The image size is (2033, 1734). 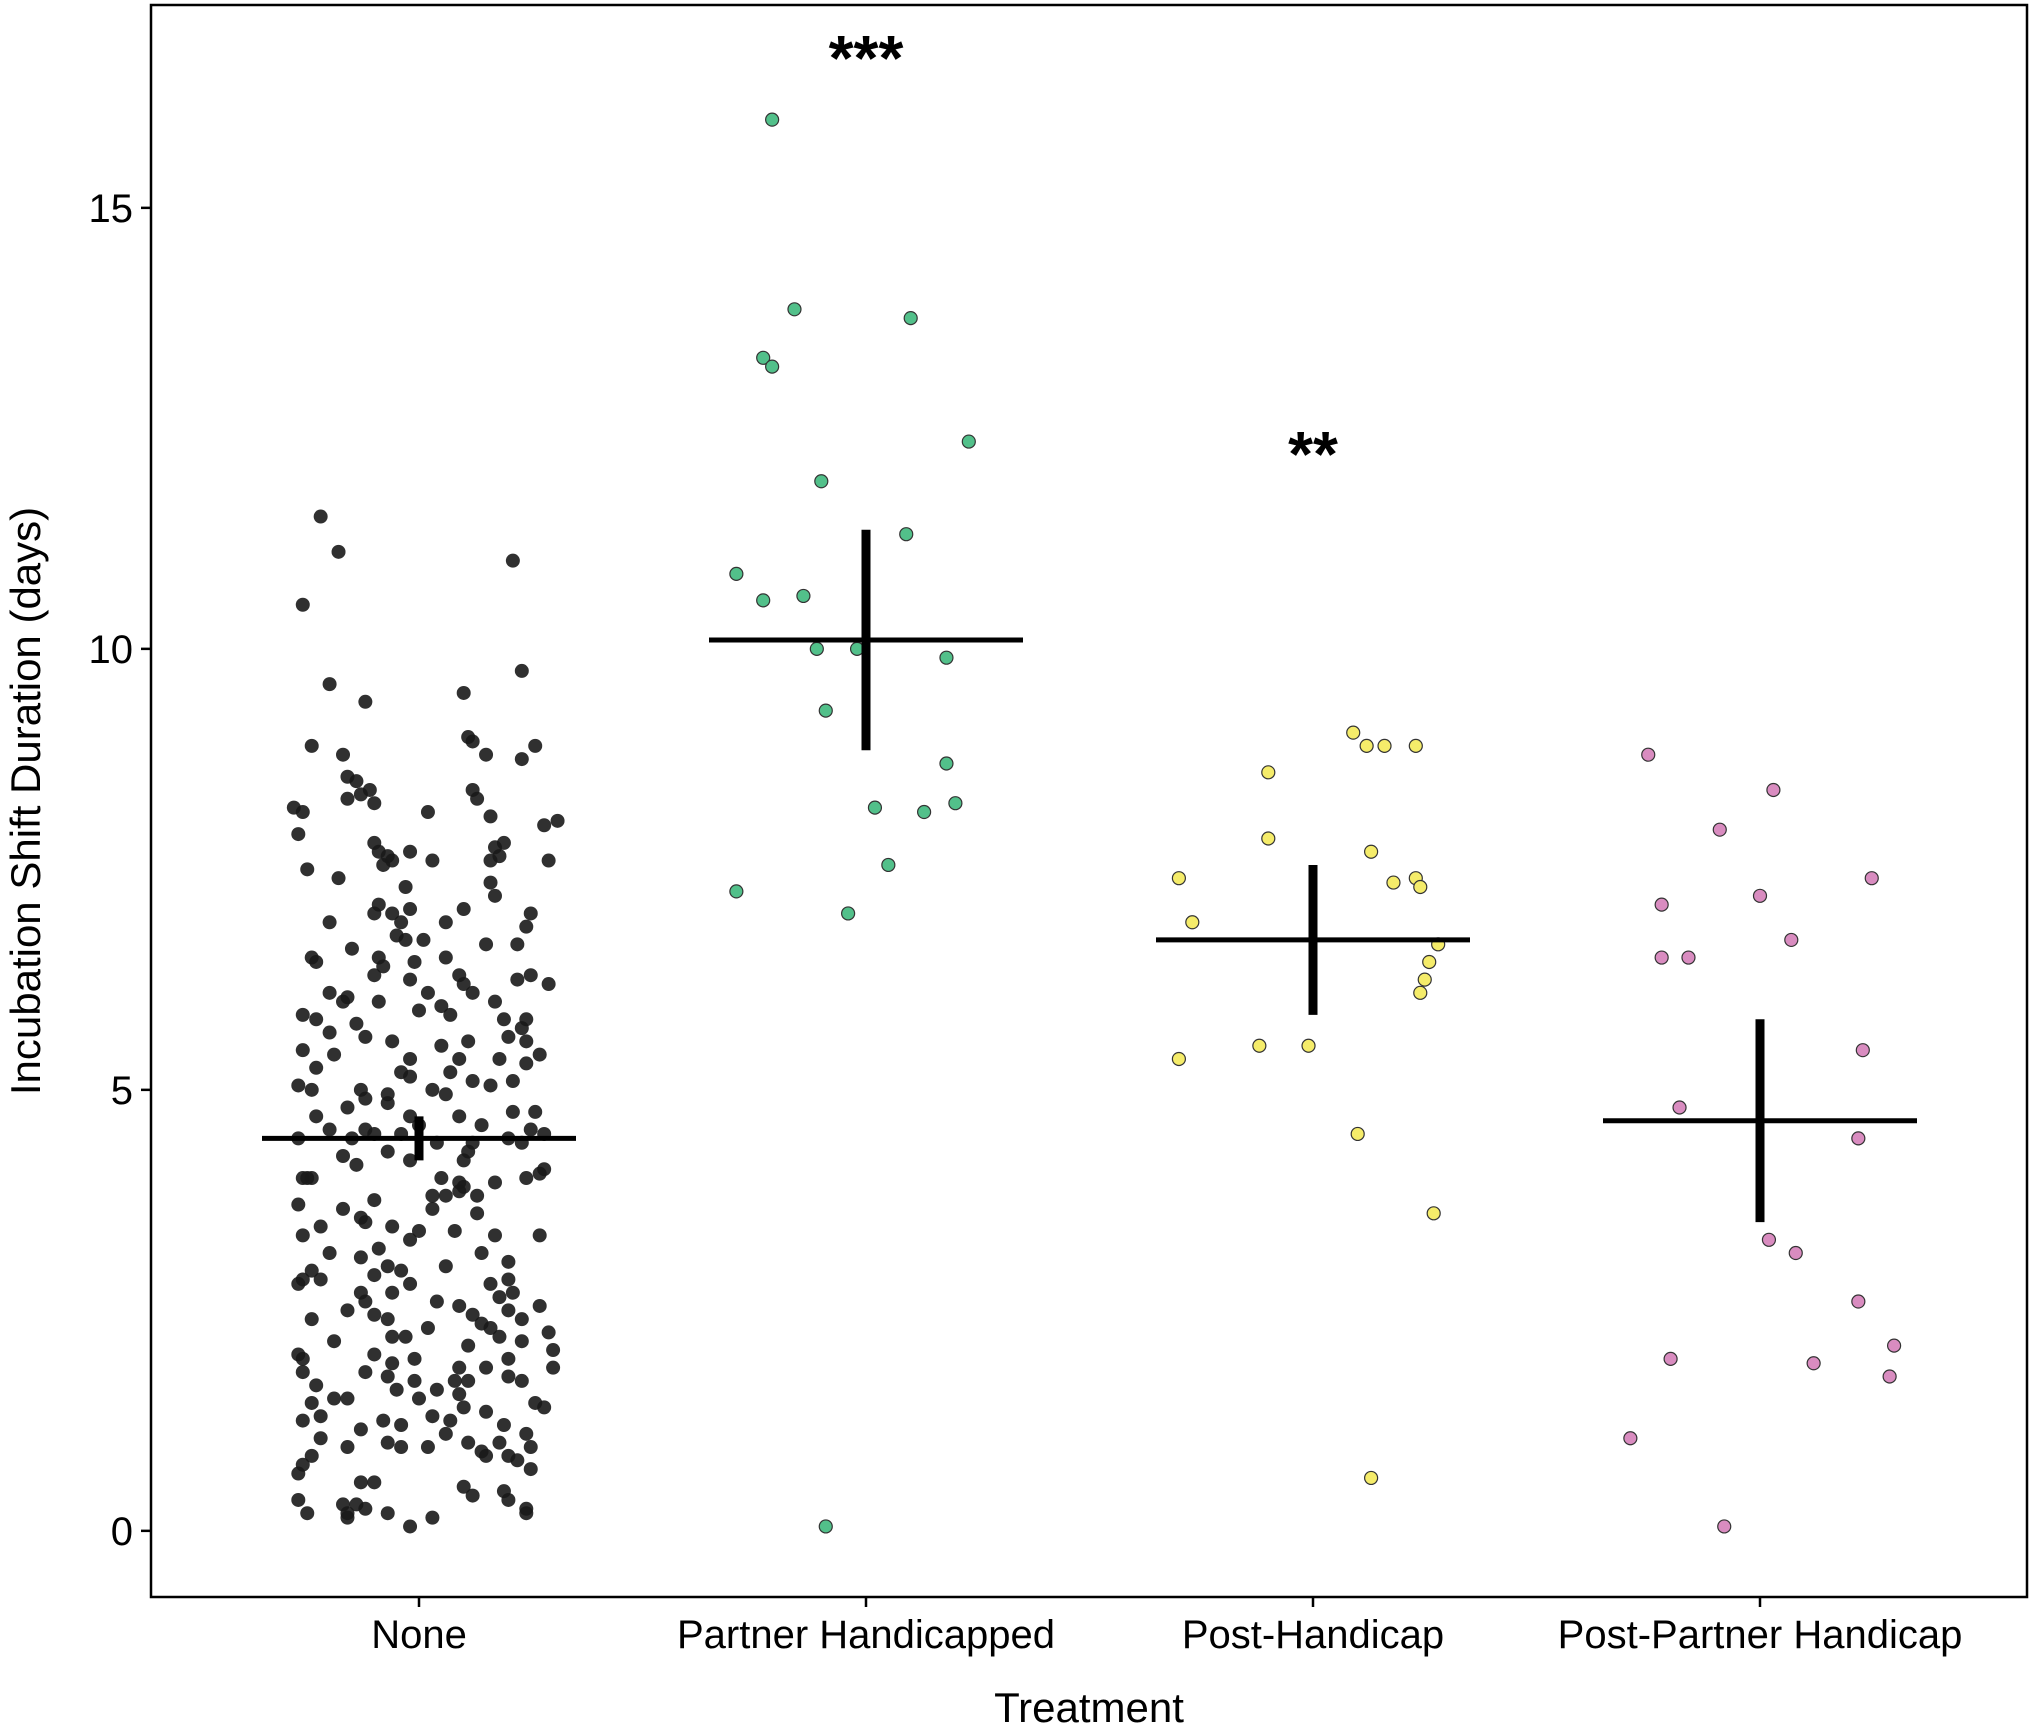 I want to click on y-tick-label: 10, so click(x=111, y=650).